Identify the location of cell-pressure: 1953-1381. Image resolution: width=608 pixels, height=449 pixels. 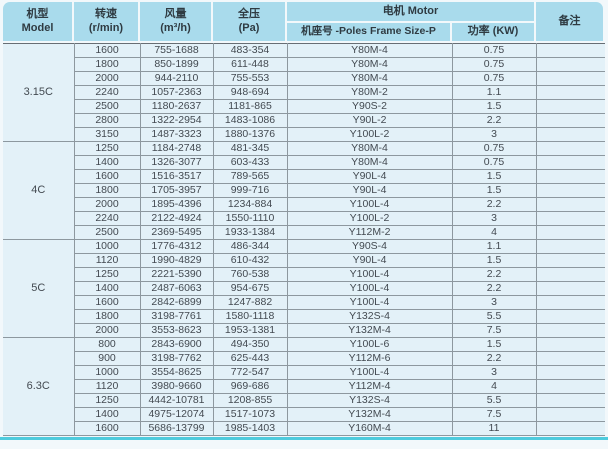
(250, 330).